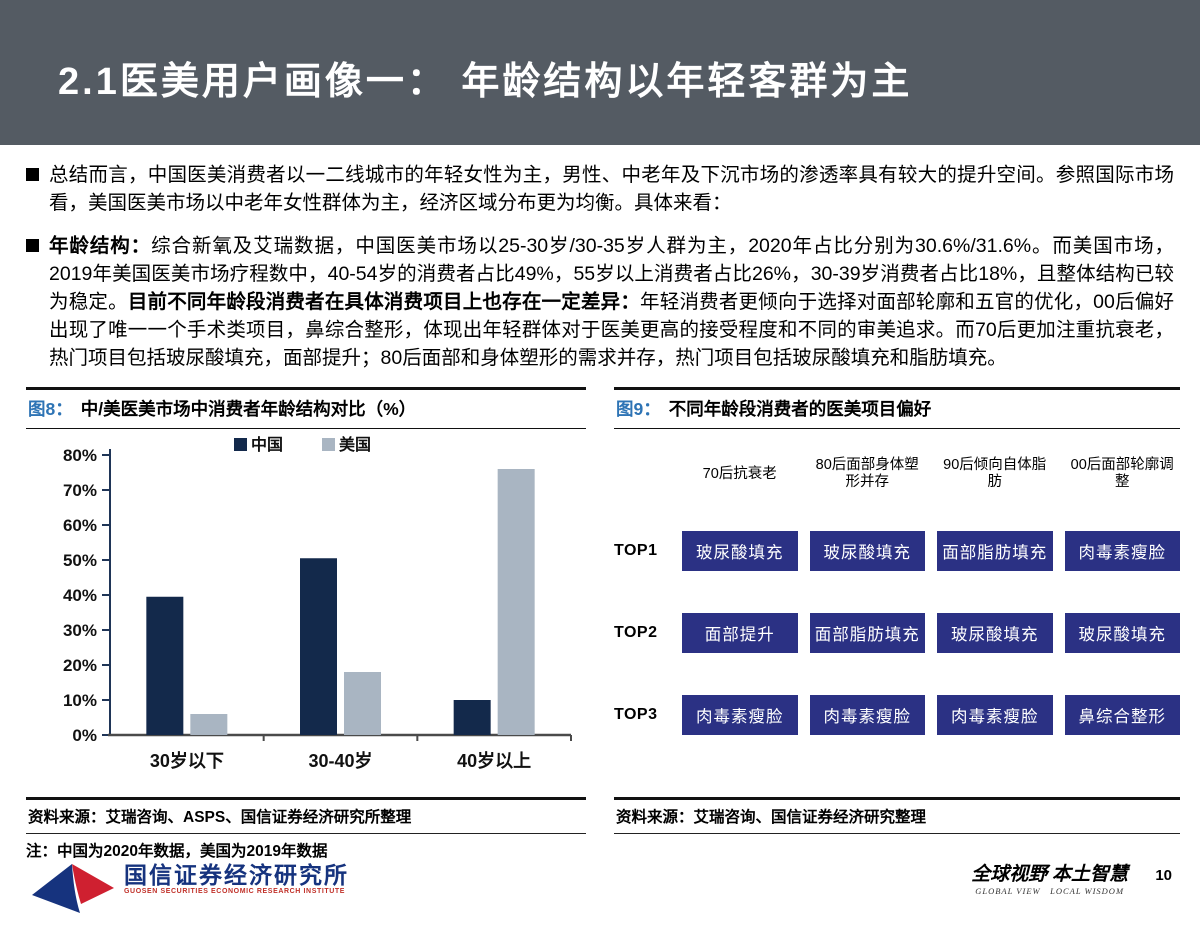 The image size is (1200, 933). Describe the element at coordinates (740, 633) in the screenshot. I see `pref-cell: 面部提升` at that location.